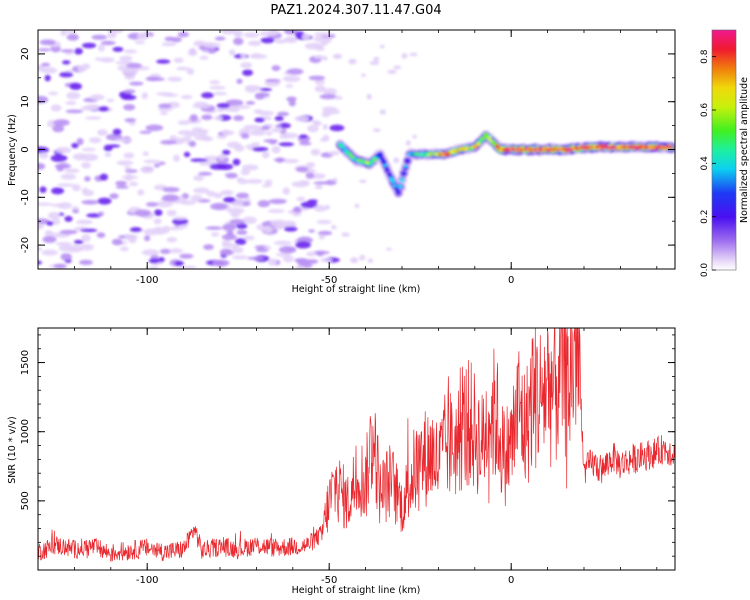 This screenshot has height=600, width=750. Describe the element at coordinates (724, 150) in the screenshot. I see `colorbar-frame` at that location.